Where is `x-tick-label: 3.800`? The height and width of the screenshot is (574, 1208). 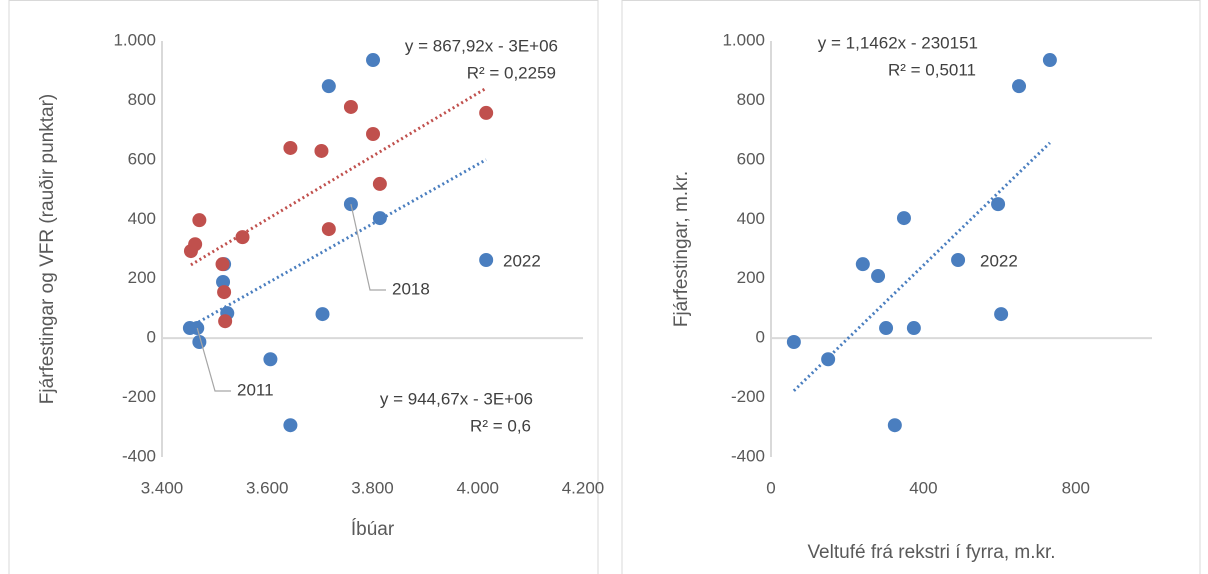
x-tick-label: 3.800 is located at coordinates (372, 487).